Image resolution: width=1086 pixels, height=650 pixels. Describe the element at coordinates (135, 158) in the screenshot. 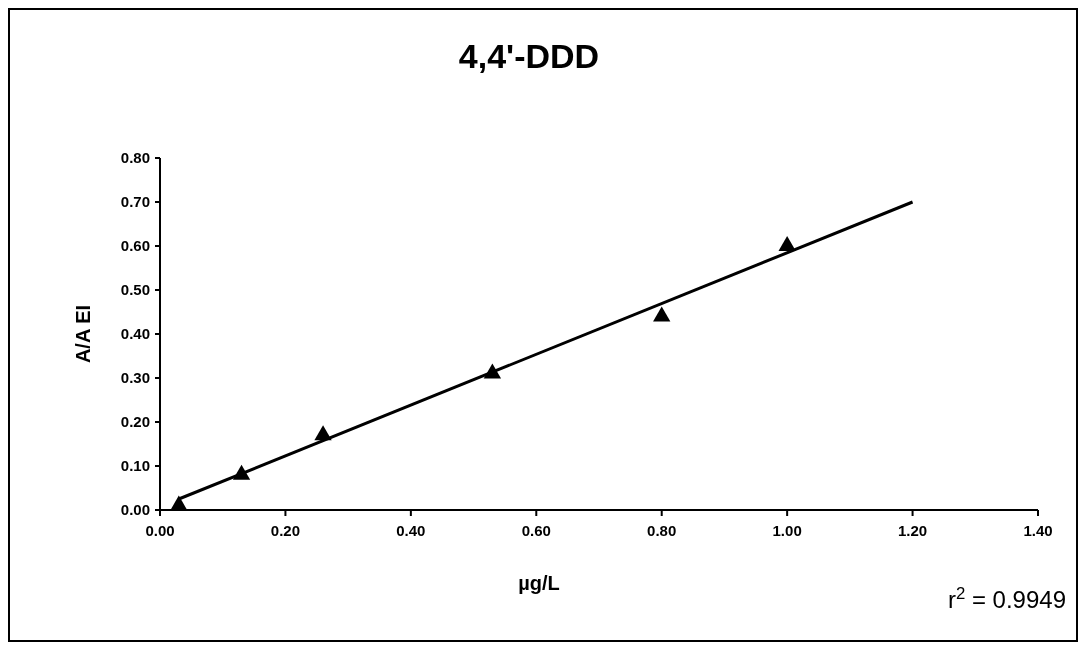

I see `y-tick-label: 0.80` at that location.